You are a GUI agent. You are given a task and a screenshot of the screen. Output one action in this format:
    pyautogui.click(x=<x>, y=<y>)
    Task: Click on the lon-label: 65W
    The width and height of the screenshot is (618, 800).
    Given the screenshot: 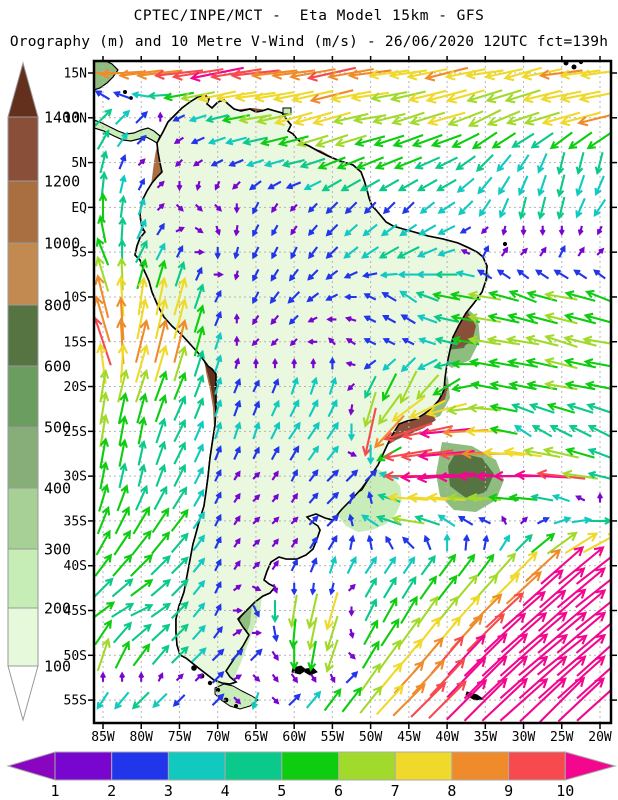 What is the action you would take?
    pyautogui.click(x=256, y=737)
    